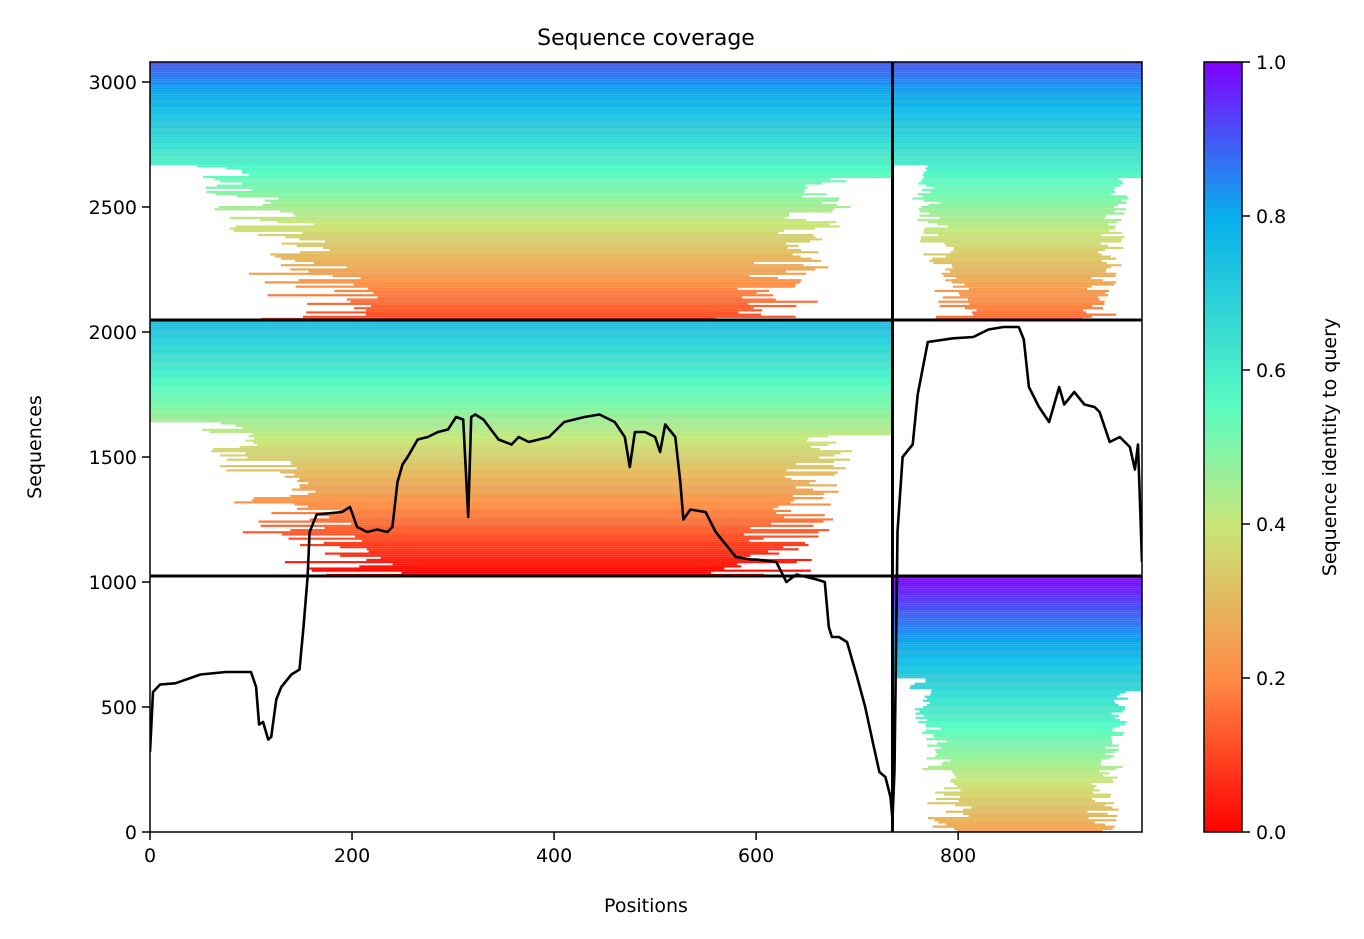 This screenshot has height=939, width=1364. What do you see at coordinates (646, 38) in the screenshot?
I see `chart-title: Sequence coverage` at bounding box center [646, 38].